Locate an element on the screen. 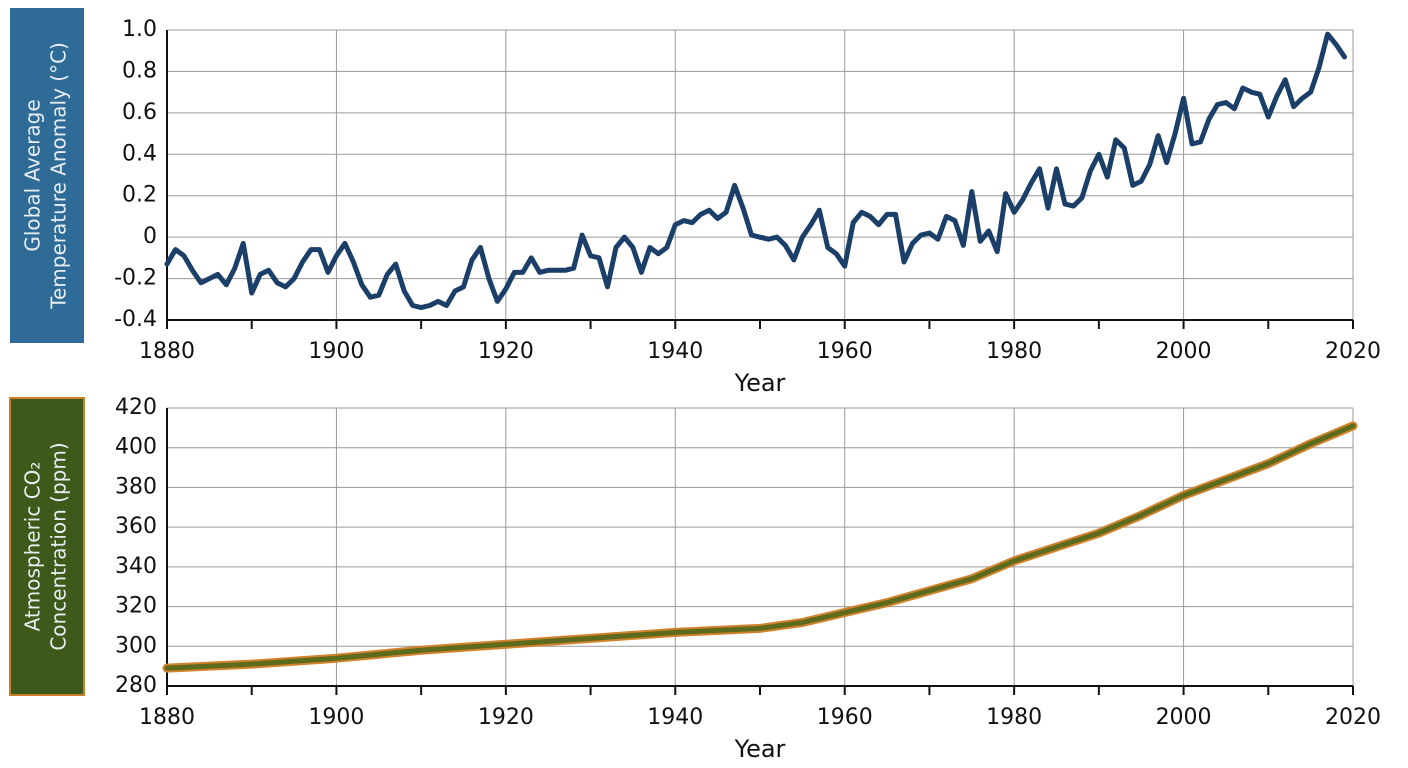 This screenshot has height=768, width=1408. y-tick-label: 400 is located at coordinates (136, 447).